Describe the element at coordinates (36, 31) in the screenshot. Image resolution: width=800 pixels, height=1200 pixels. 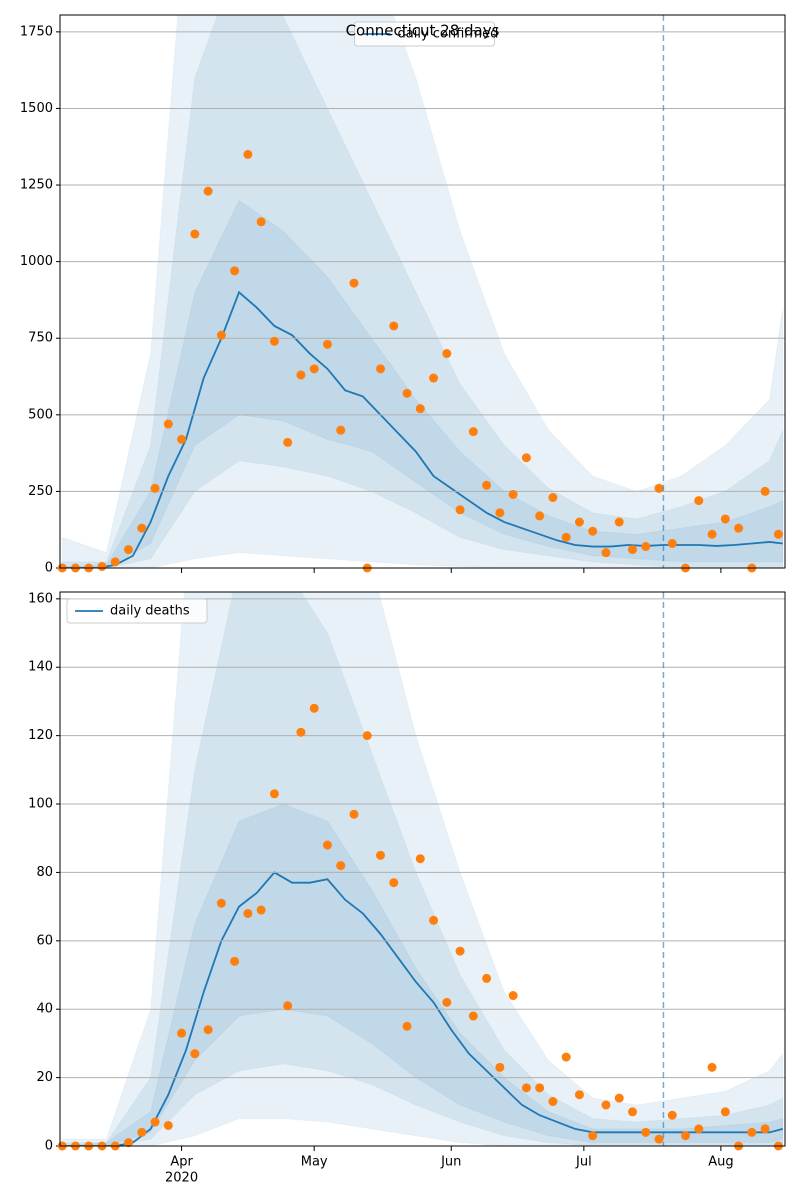
I see `y-tick-label: 1750` at that location.